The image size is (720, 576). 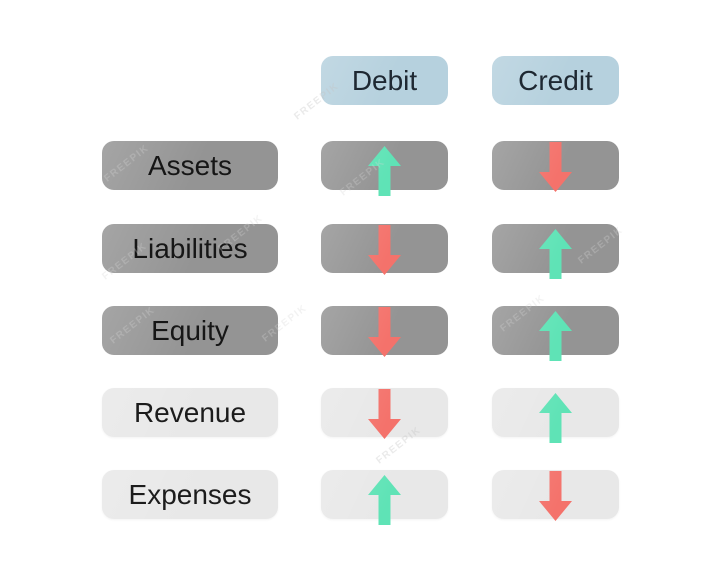 I want to click on assets-debit-cell, so click(x=384, y=168).